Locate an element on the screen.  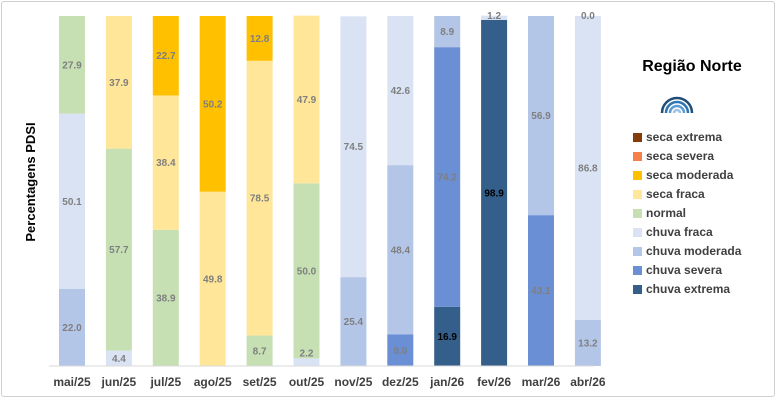
data-label: 8.7 is located at coordinates (260, 351).